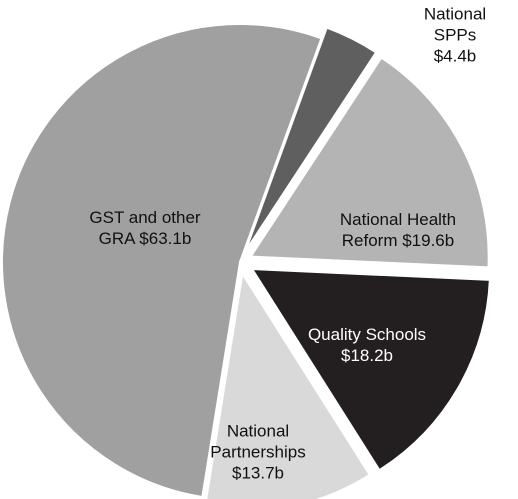 This screenshot has height=499, width=518. What do you see at coordinates (455, 35) in the screenshot?
I see `slice-label: National SPPs $4.4b` at bounding box center [455, 35].